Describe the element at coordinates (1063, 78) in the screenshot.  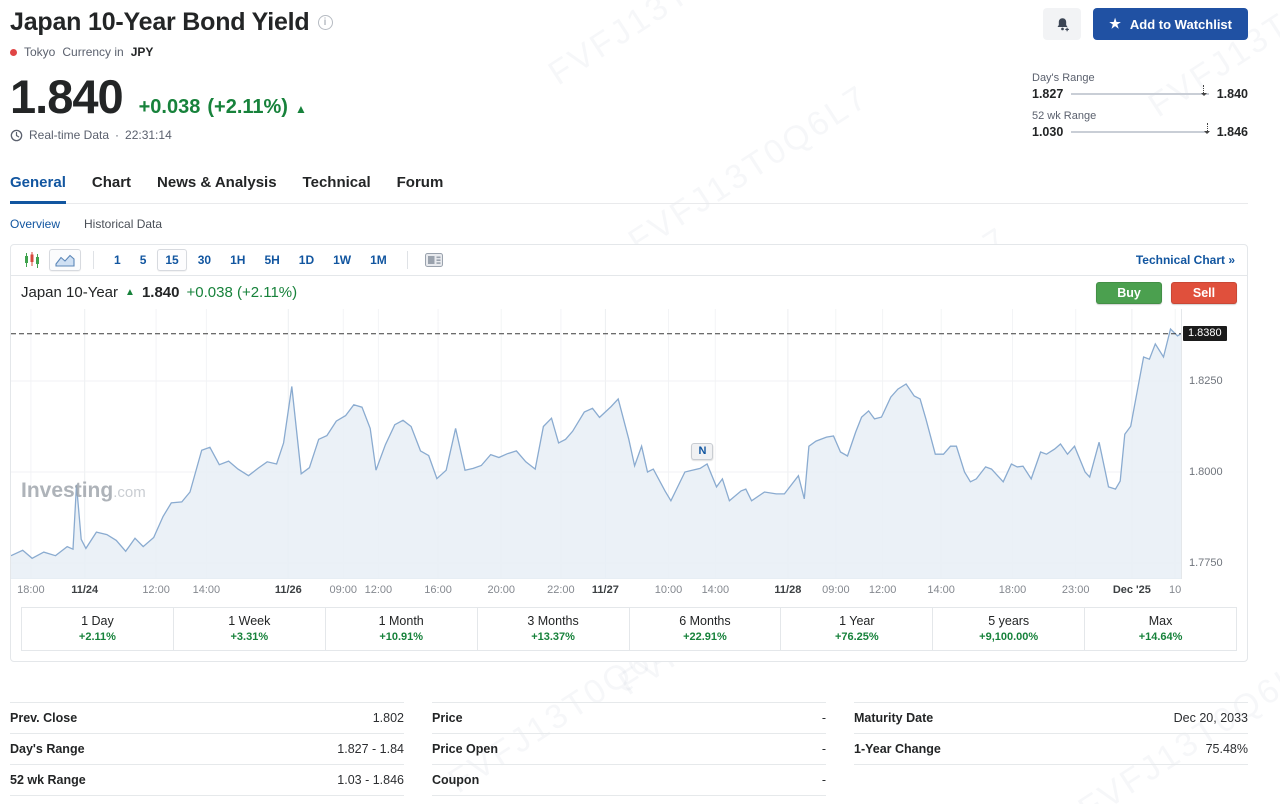
I see `days-range-label: Day's Range` at that location.